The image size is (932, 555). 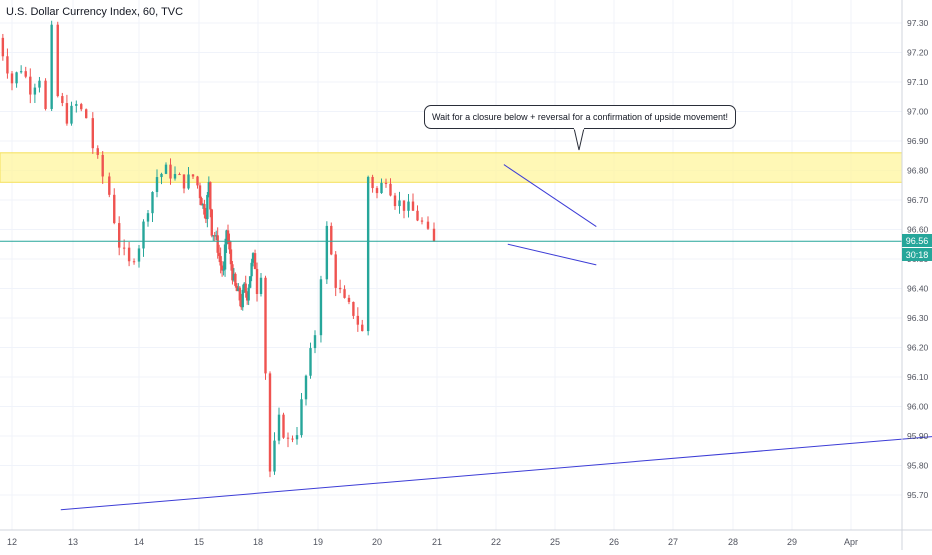 What do you see at coordinates (918, 495) in the screenshot?
I see `y-tick-label: 95.70` at bounding box center [918, 495].